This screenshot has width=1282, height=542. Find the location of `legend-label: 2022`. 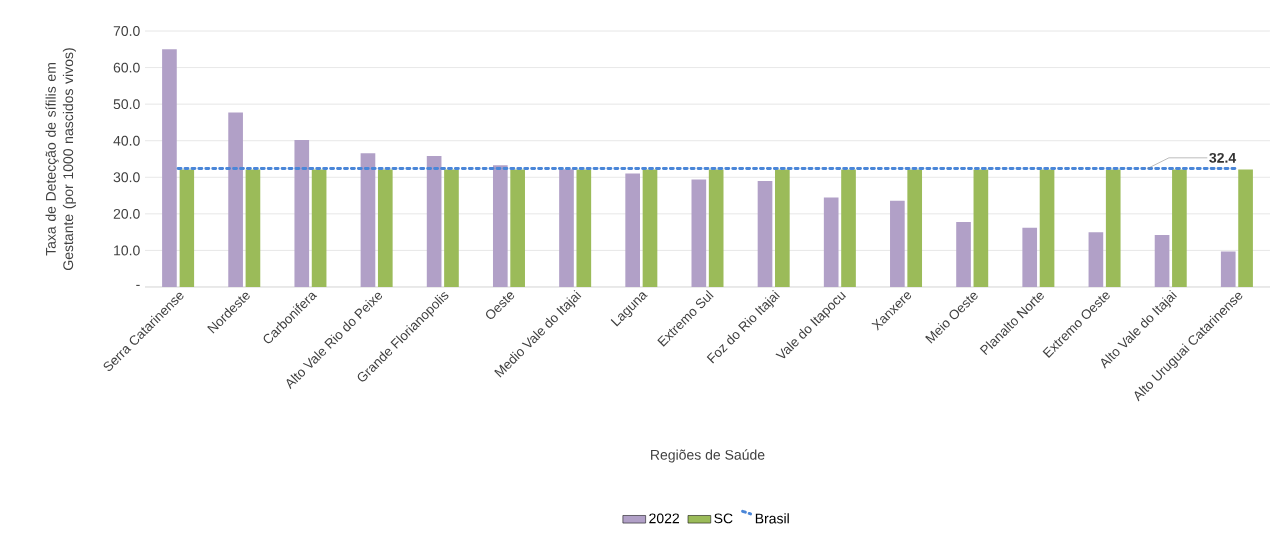

legend-label: 2022 is located at coordinates (664, 518).